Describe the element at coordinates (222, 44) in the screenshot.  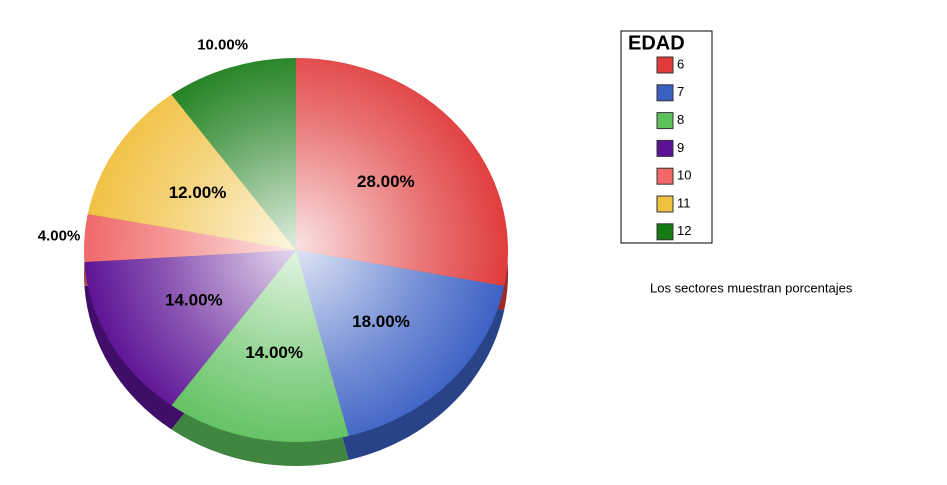
I see `value-label: 10.00%` at that location.